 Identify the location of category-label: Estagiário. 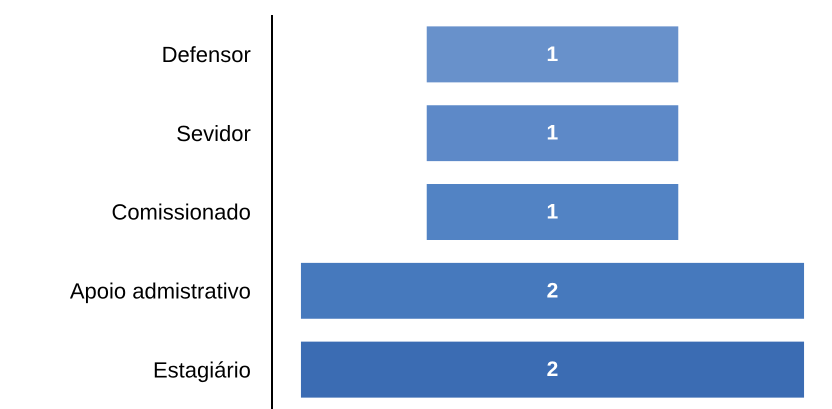
(202, 369).